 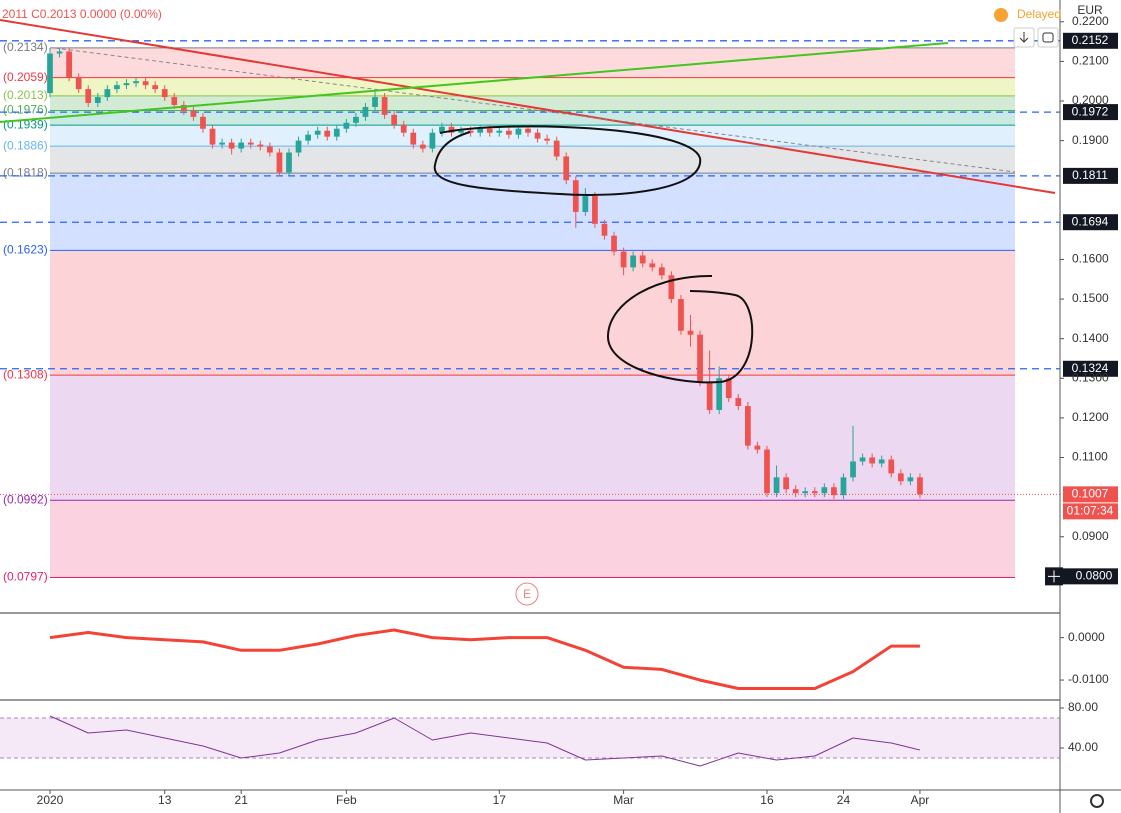 I want to click on y-tick-label: 0.1900, so click(x=1090, y=140).